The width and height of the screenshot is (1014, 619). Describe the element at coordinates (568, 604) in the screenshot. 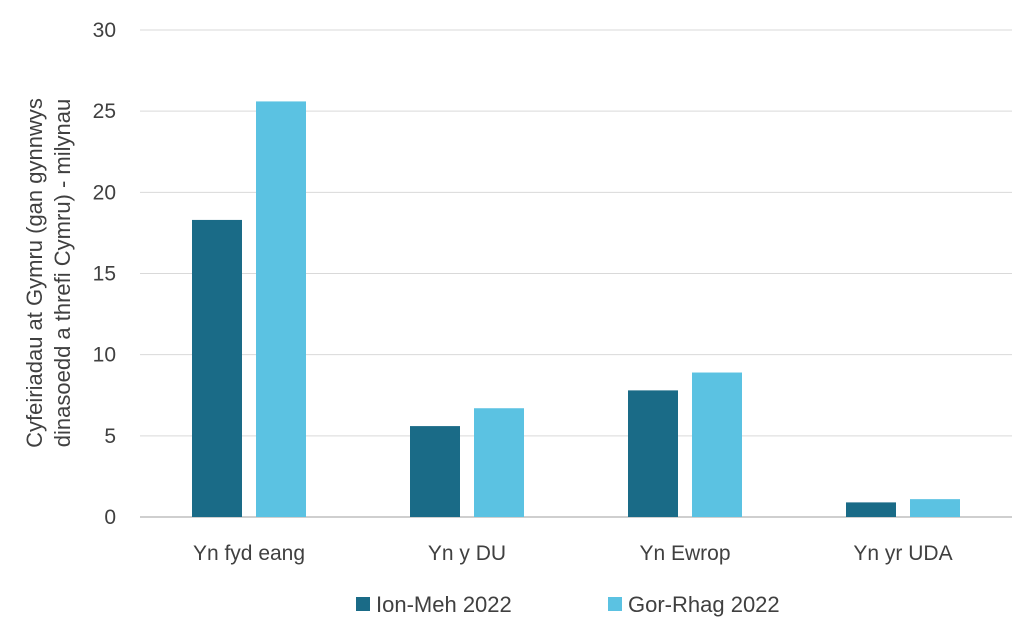

I see `legend: Ion-Meh 2022 Gor-Rhag 2022` at that location.